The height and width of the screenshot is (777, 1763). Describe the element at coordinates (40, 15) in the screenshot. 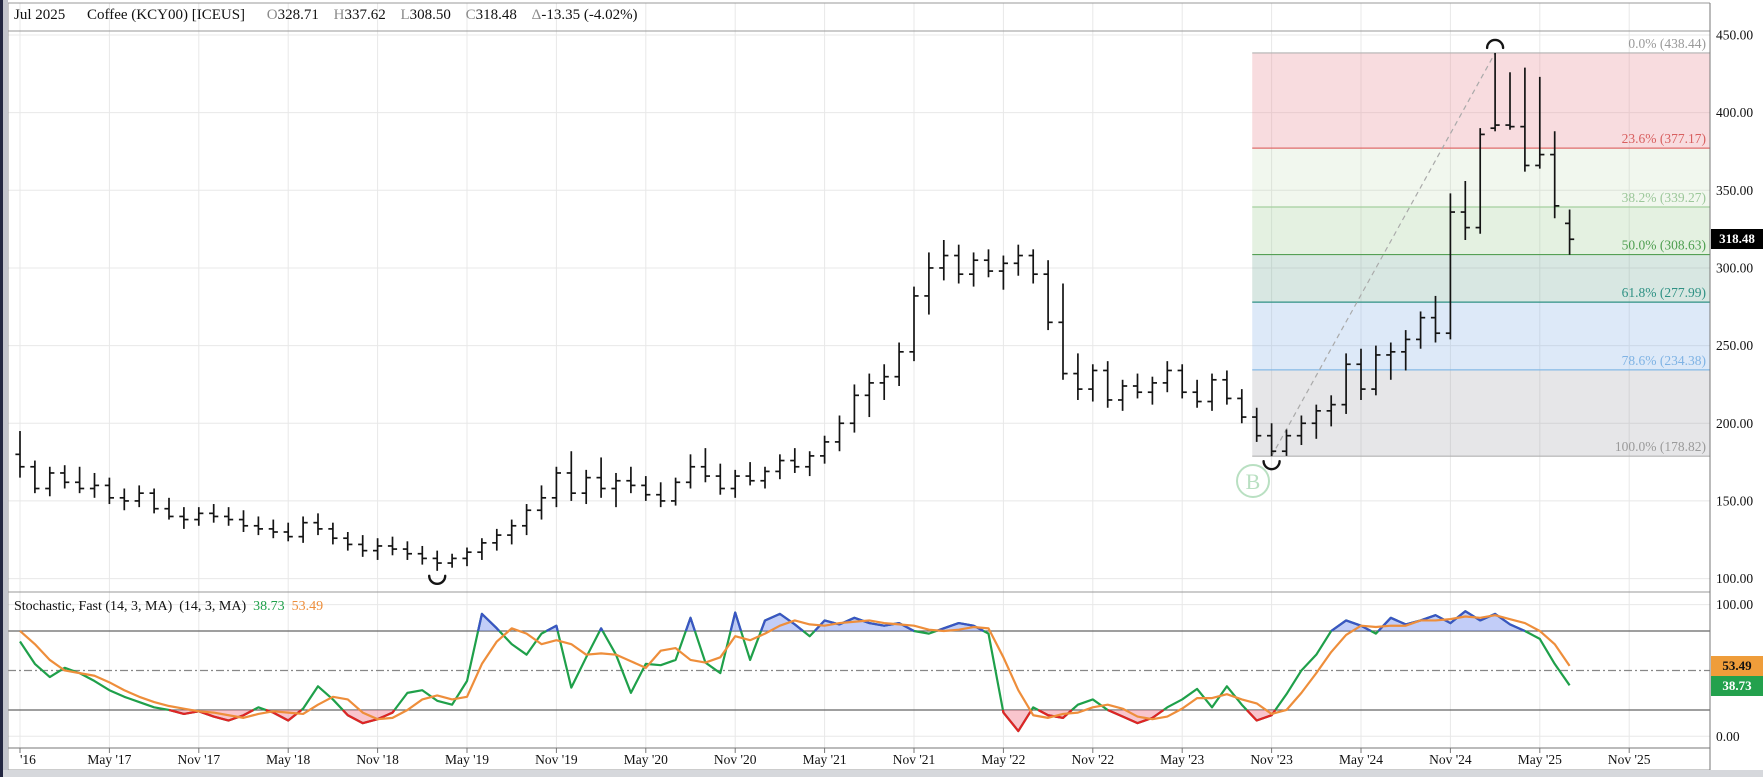

I see `contract-label: Jul 2025` at that location.